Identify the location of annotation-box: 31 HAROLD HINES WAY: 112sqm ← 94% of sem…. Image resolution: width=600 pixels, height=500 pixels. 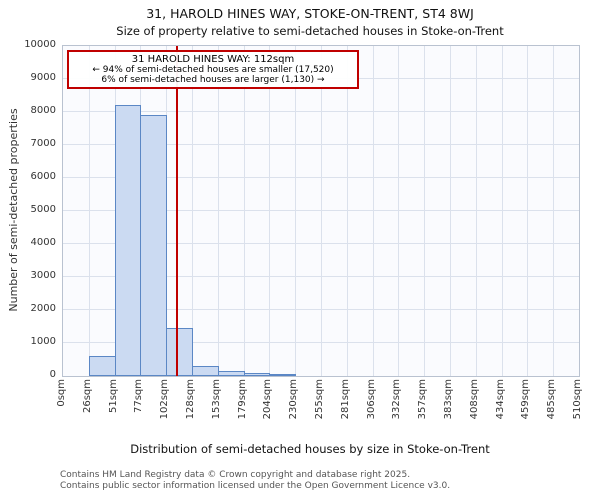
(213, 69).